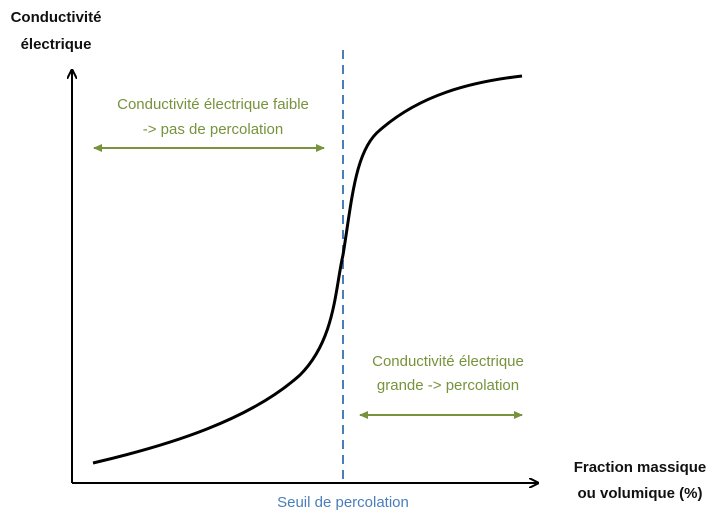 This screenshot has width=728, height=514. Describe the element at coordinates (56, 17) in the screenshot. I see `y-axis-label: Conductivité` at that location.